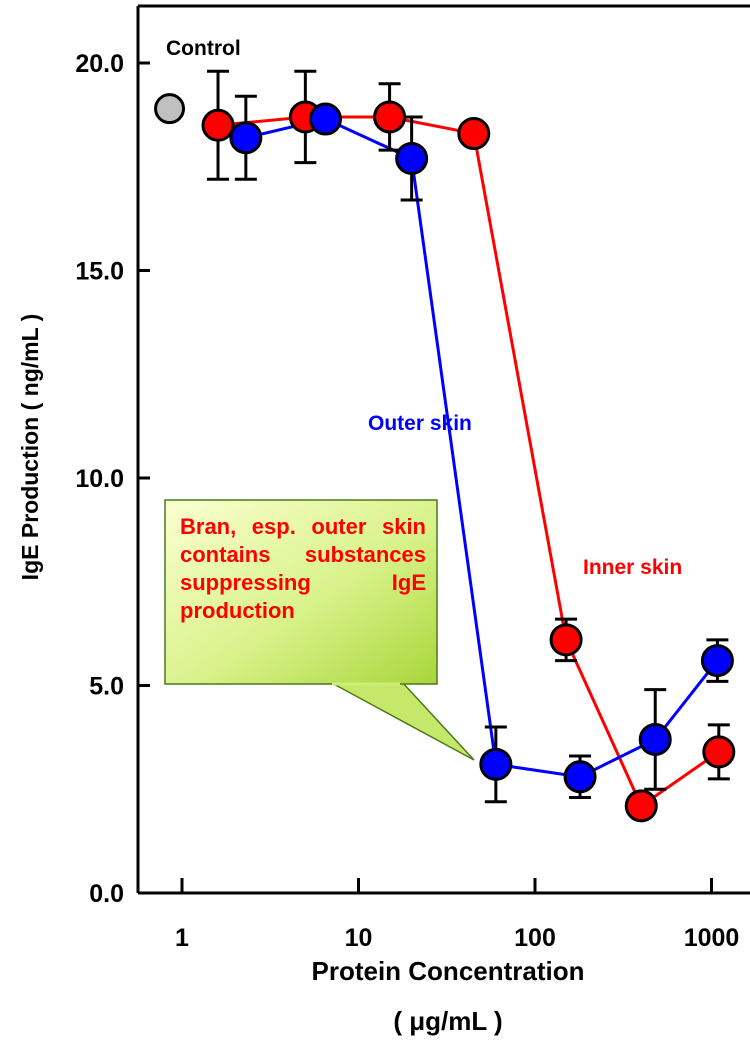  Describe the element at coordinates (99, 272) in the screenshot. I see `y-tick-label: 15.0` at that location.